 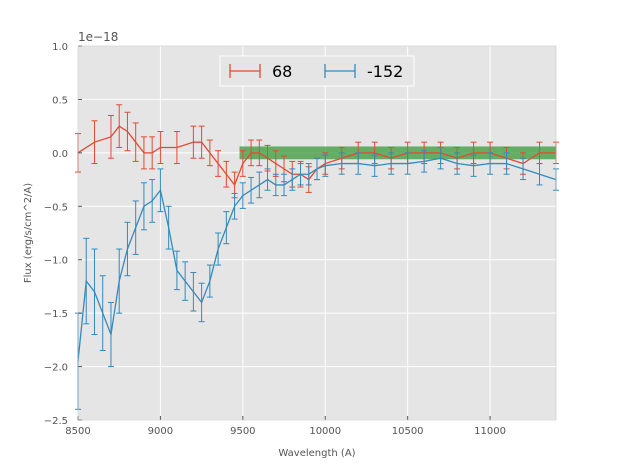 What do you see at coordinates (98, 37) in the screenshot?
I see `y-offset-label: 1e−18` at bounding box center [98, 37].